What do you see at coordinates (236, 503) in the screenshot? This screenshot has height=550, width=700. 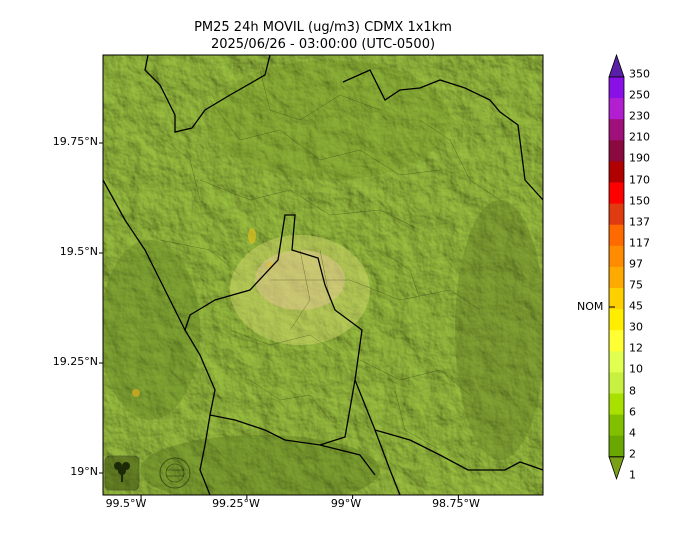 I see `lon-tick-label-99-25: 99.25°W` at bounding box center [236, 503].